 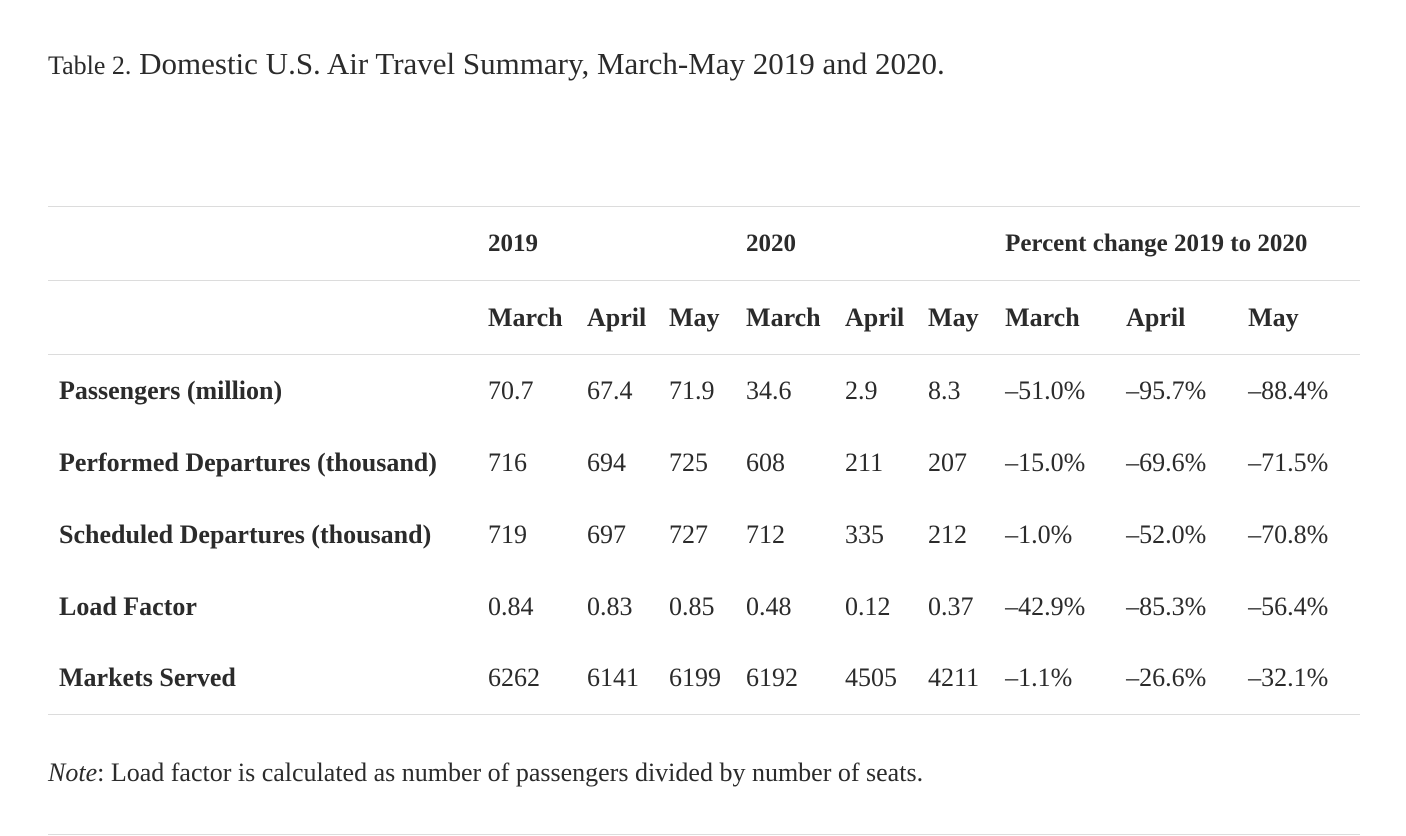 What do you see at coordinates (1166, 606) in the screenshot?
I see `table-cell: –85.3%` at bounding box center [1166, 606].